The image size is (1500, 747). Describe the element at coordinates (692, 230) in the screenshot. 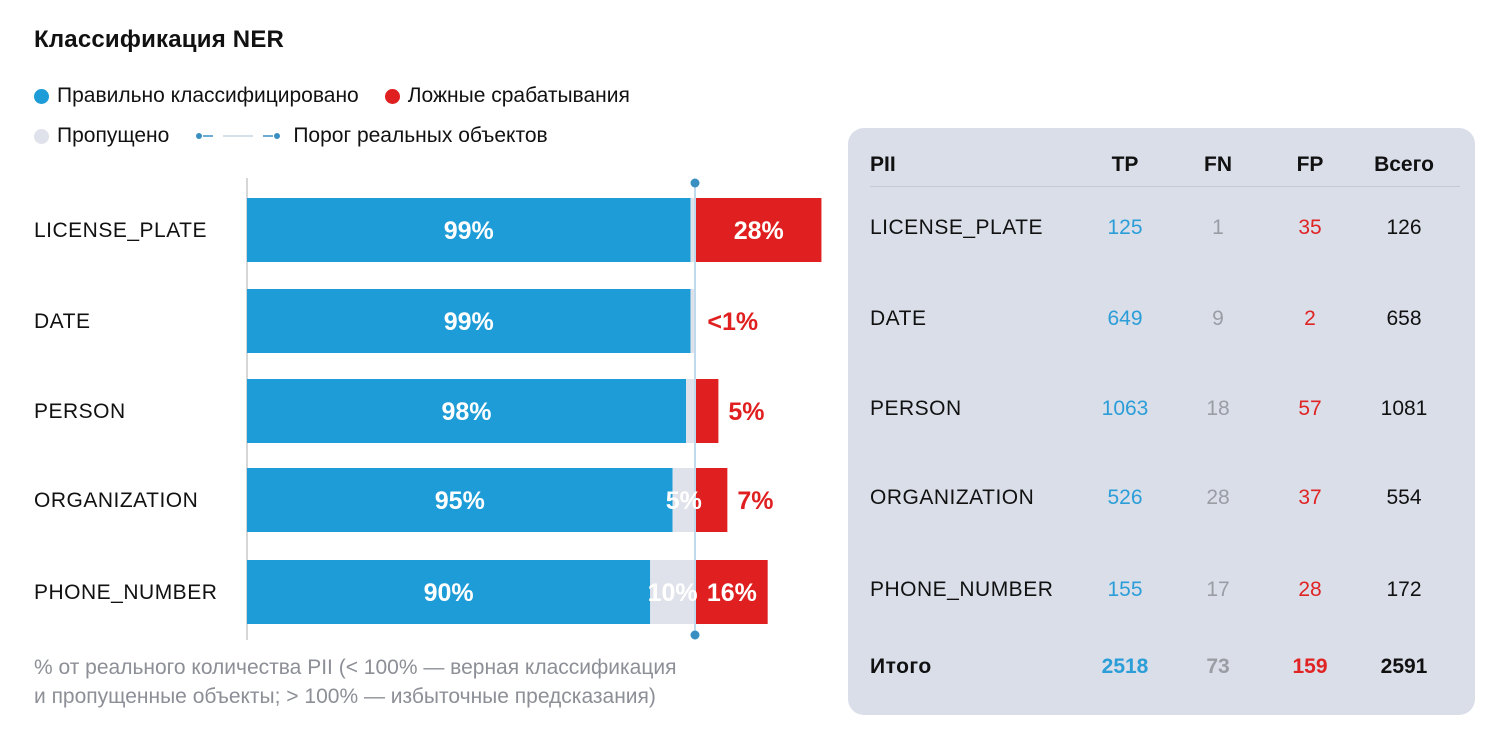

I see `bar-missed-license-plate` at that location.